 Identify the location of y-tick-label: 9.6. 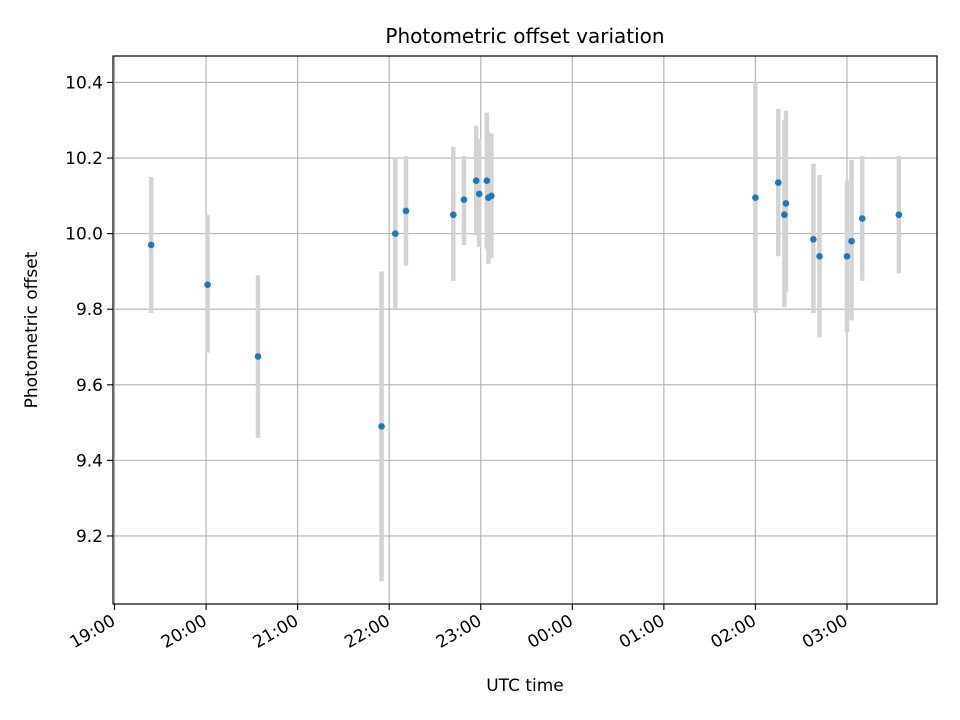
(89, 386).